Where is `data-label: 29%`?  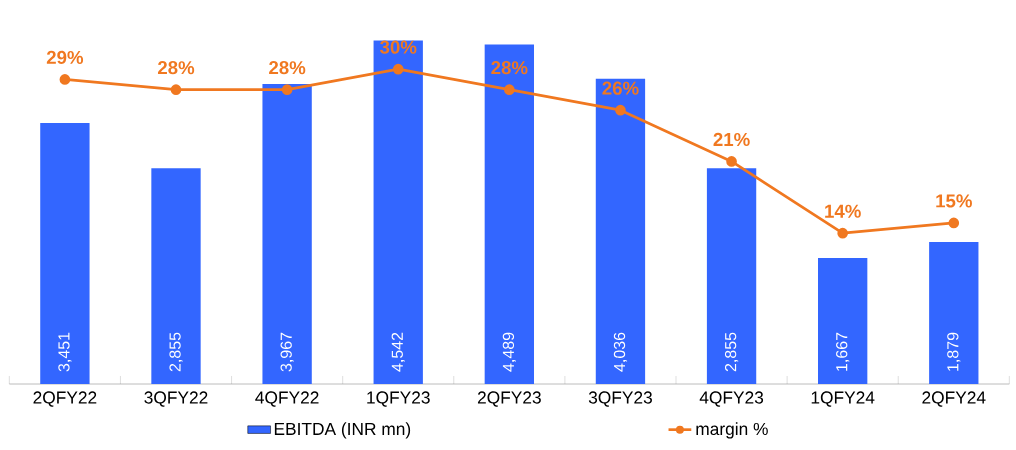
data-label: 29% is located at coordinates (65, 57).